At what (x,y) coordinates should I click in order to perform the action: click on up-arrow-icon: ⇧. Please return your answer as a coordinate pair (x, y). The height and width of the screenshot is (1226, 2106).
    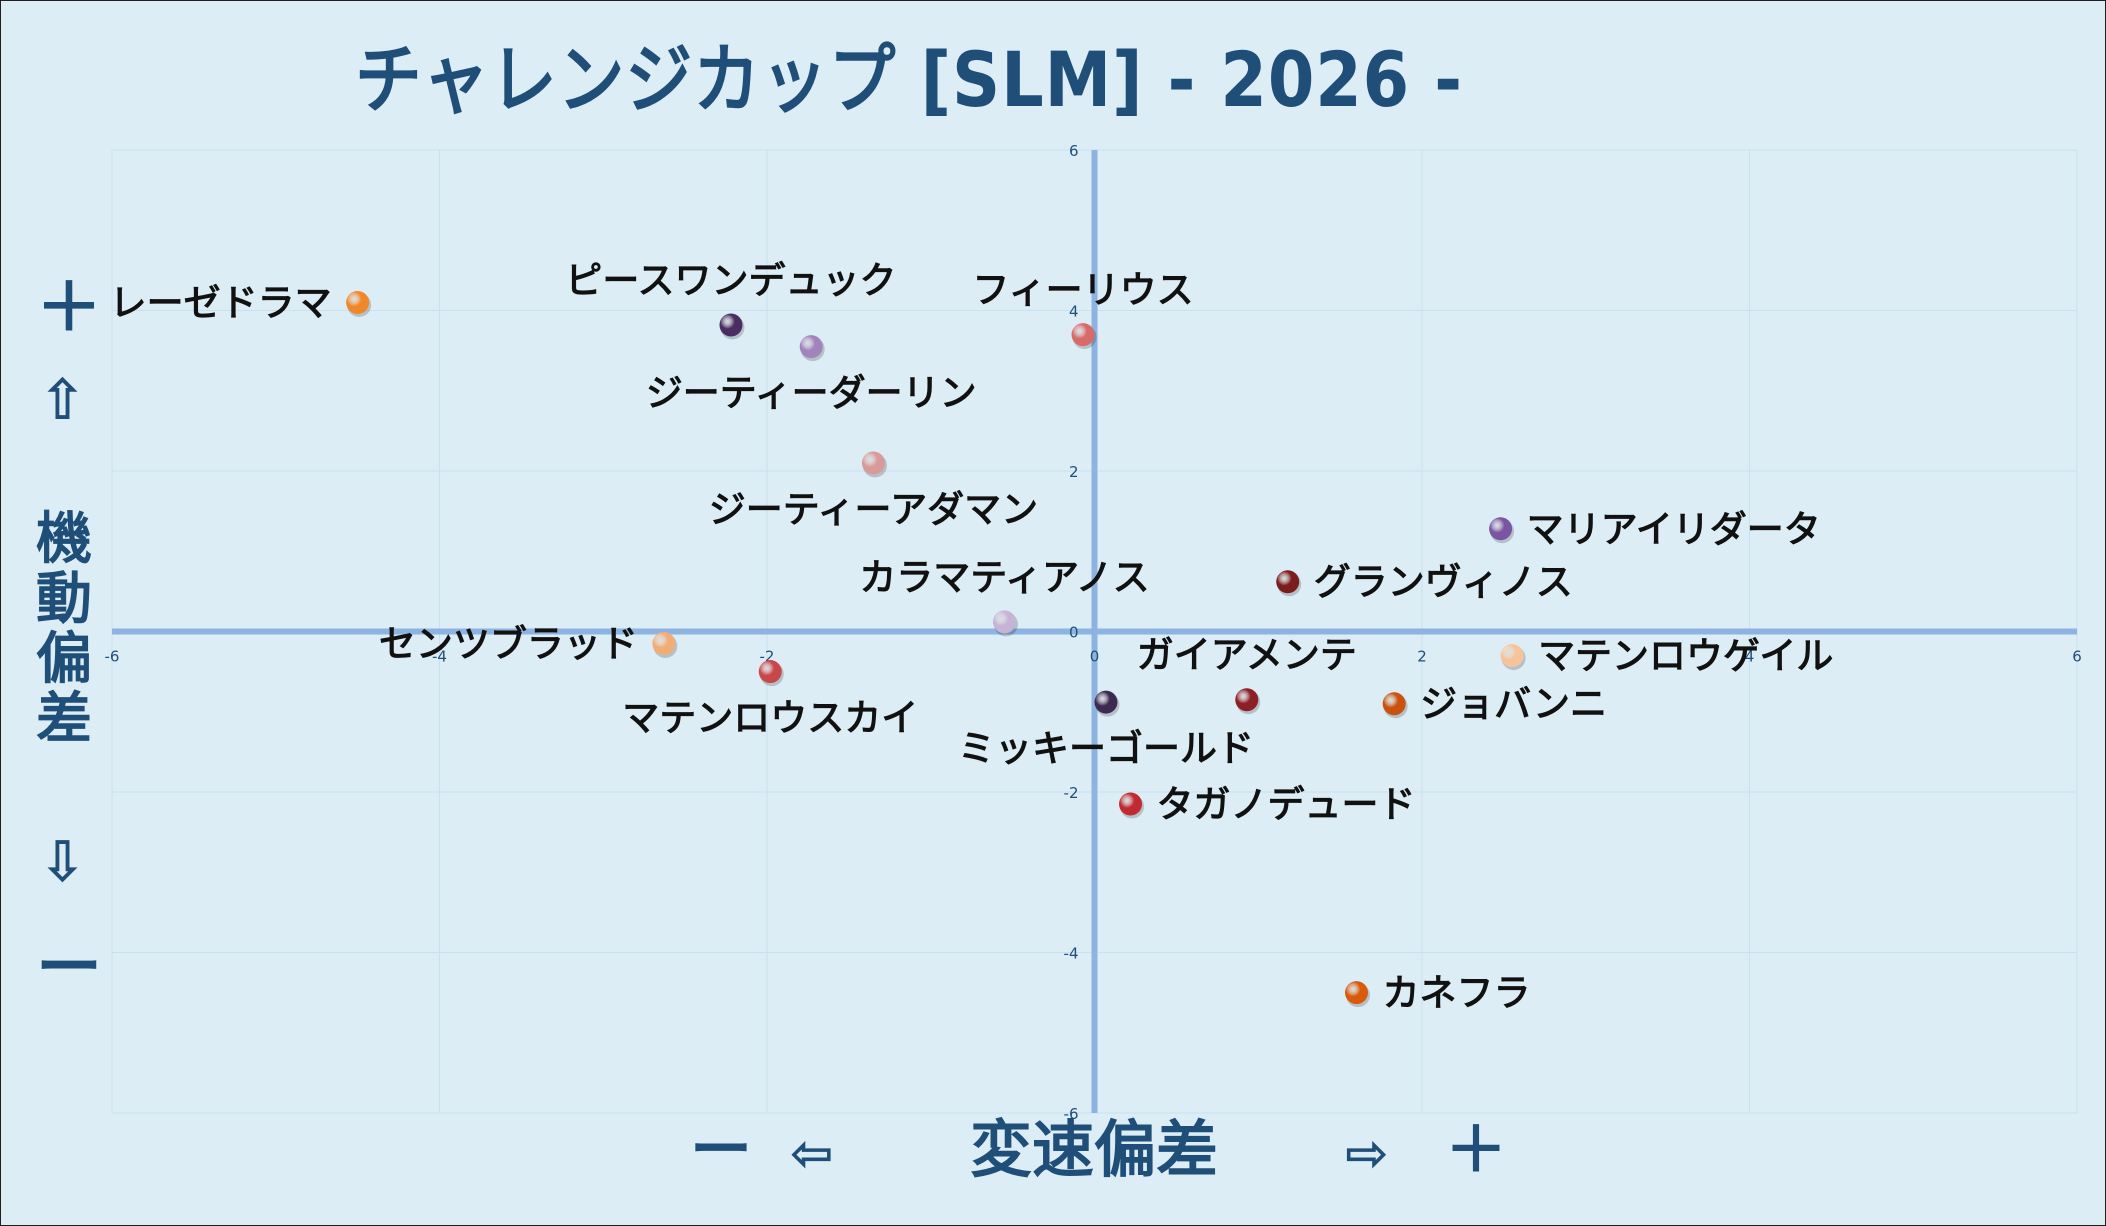
    Looking at the image, I should click on (62, 400).